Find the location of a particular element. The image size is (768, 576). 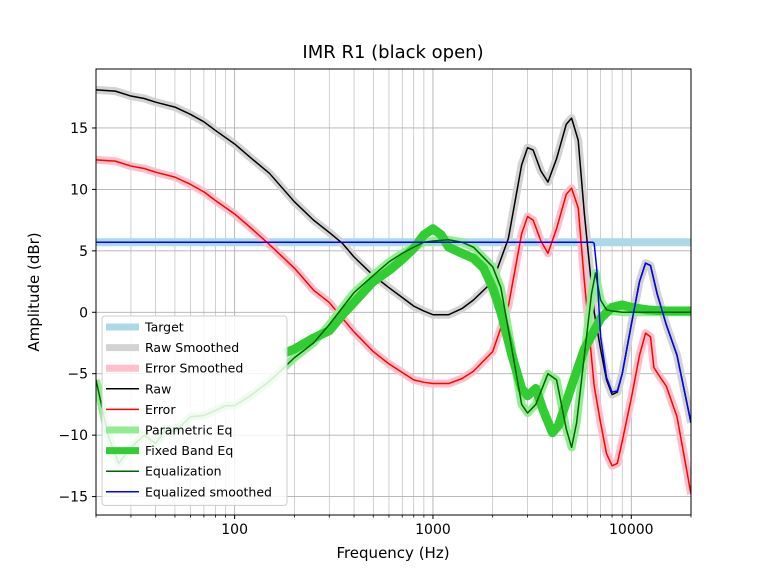

y-tick-label: 15 is located at coordinates (79, 129).